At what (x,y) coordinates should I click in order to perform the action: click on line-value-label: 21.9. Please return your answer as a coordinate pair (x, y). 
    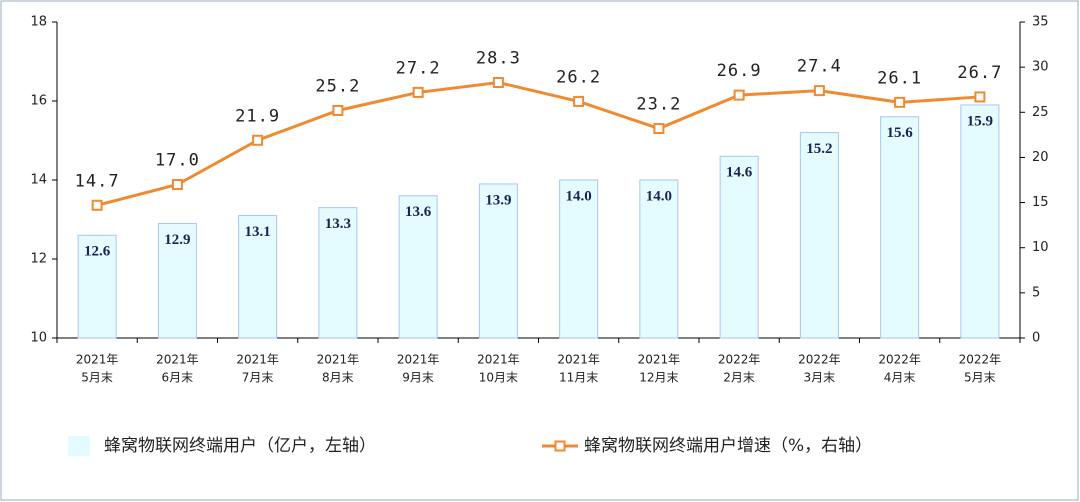
    Looking at the image, I should click on (257, 116).